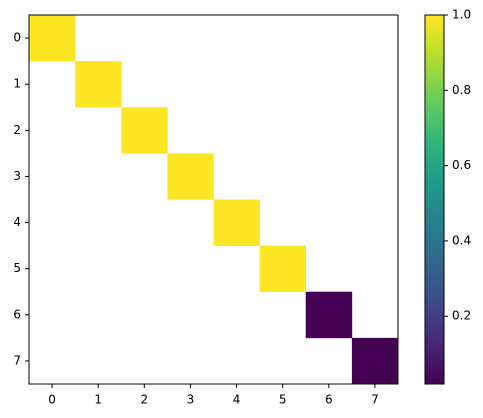 The image size is (483, 418). What do you see at coordinates (17, 130) in the screenshot?
I see `y-tick-label: 2` at bounding box center [17, 130].